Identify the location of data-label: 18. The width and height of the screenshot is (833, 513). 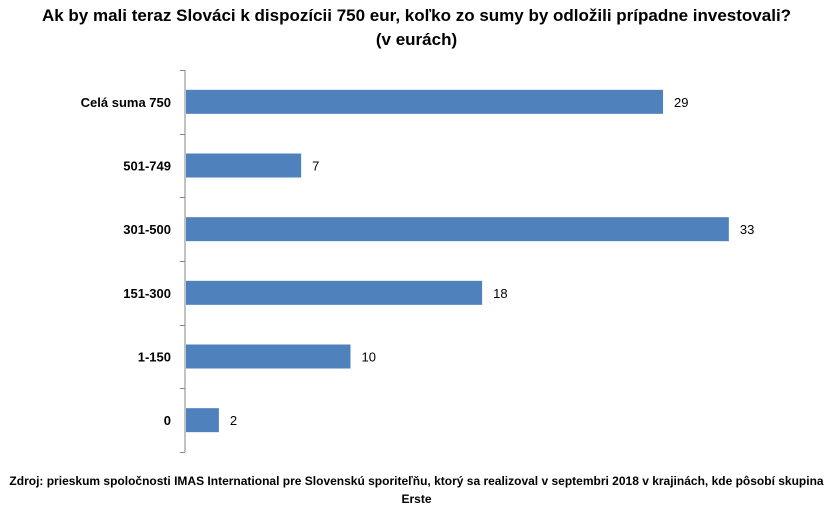
(500, 293).